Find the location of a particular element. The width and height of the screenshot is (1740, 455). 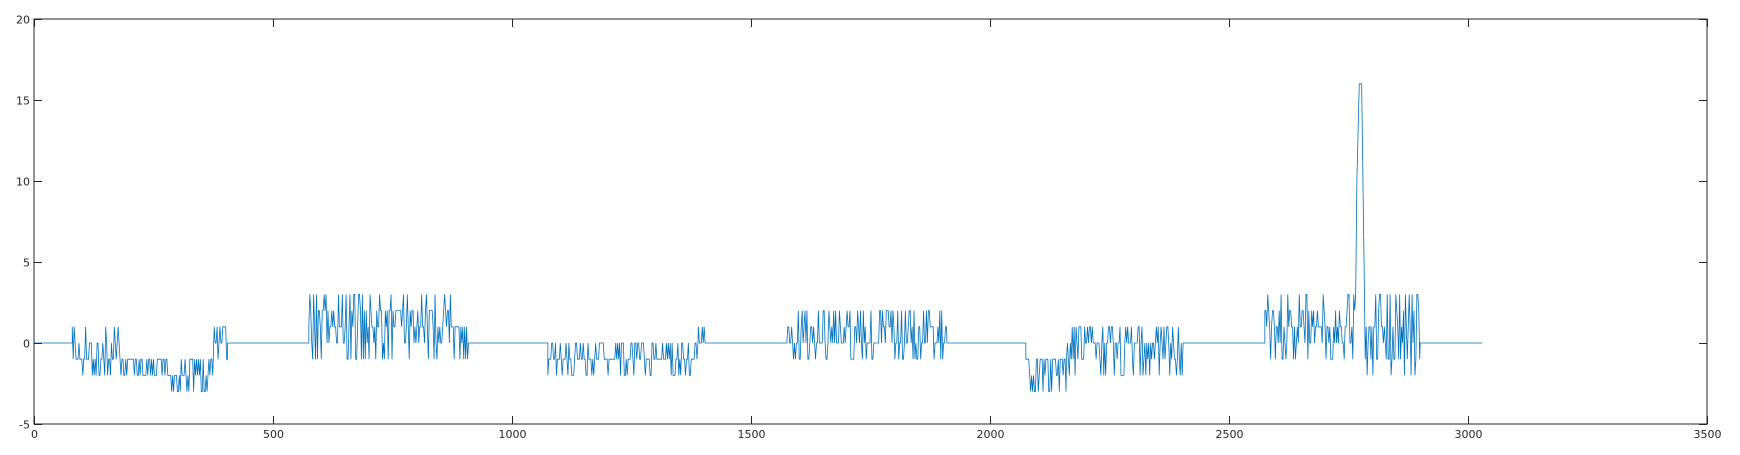

x-tick-label: 3500 is located at coordinates (1708, 434).